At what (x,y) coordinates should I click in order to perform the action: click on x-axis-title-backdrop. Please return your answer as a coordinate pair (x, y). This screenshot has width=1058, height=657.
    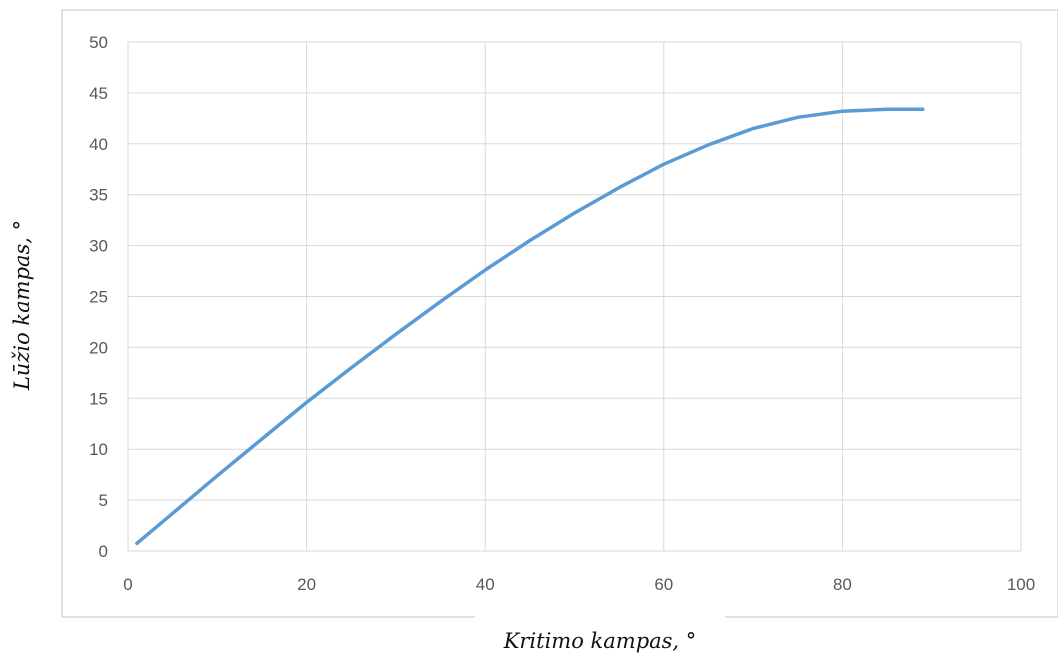
    Looking at the image, I should click on (600, 618).